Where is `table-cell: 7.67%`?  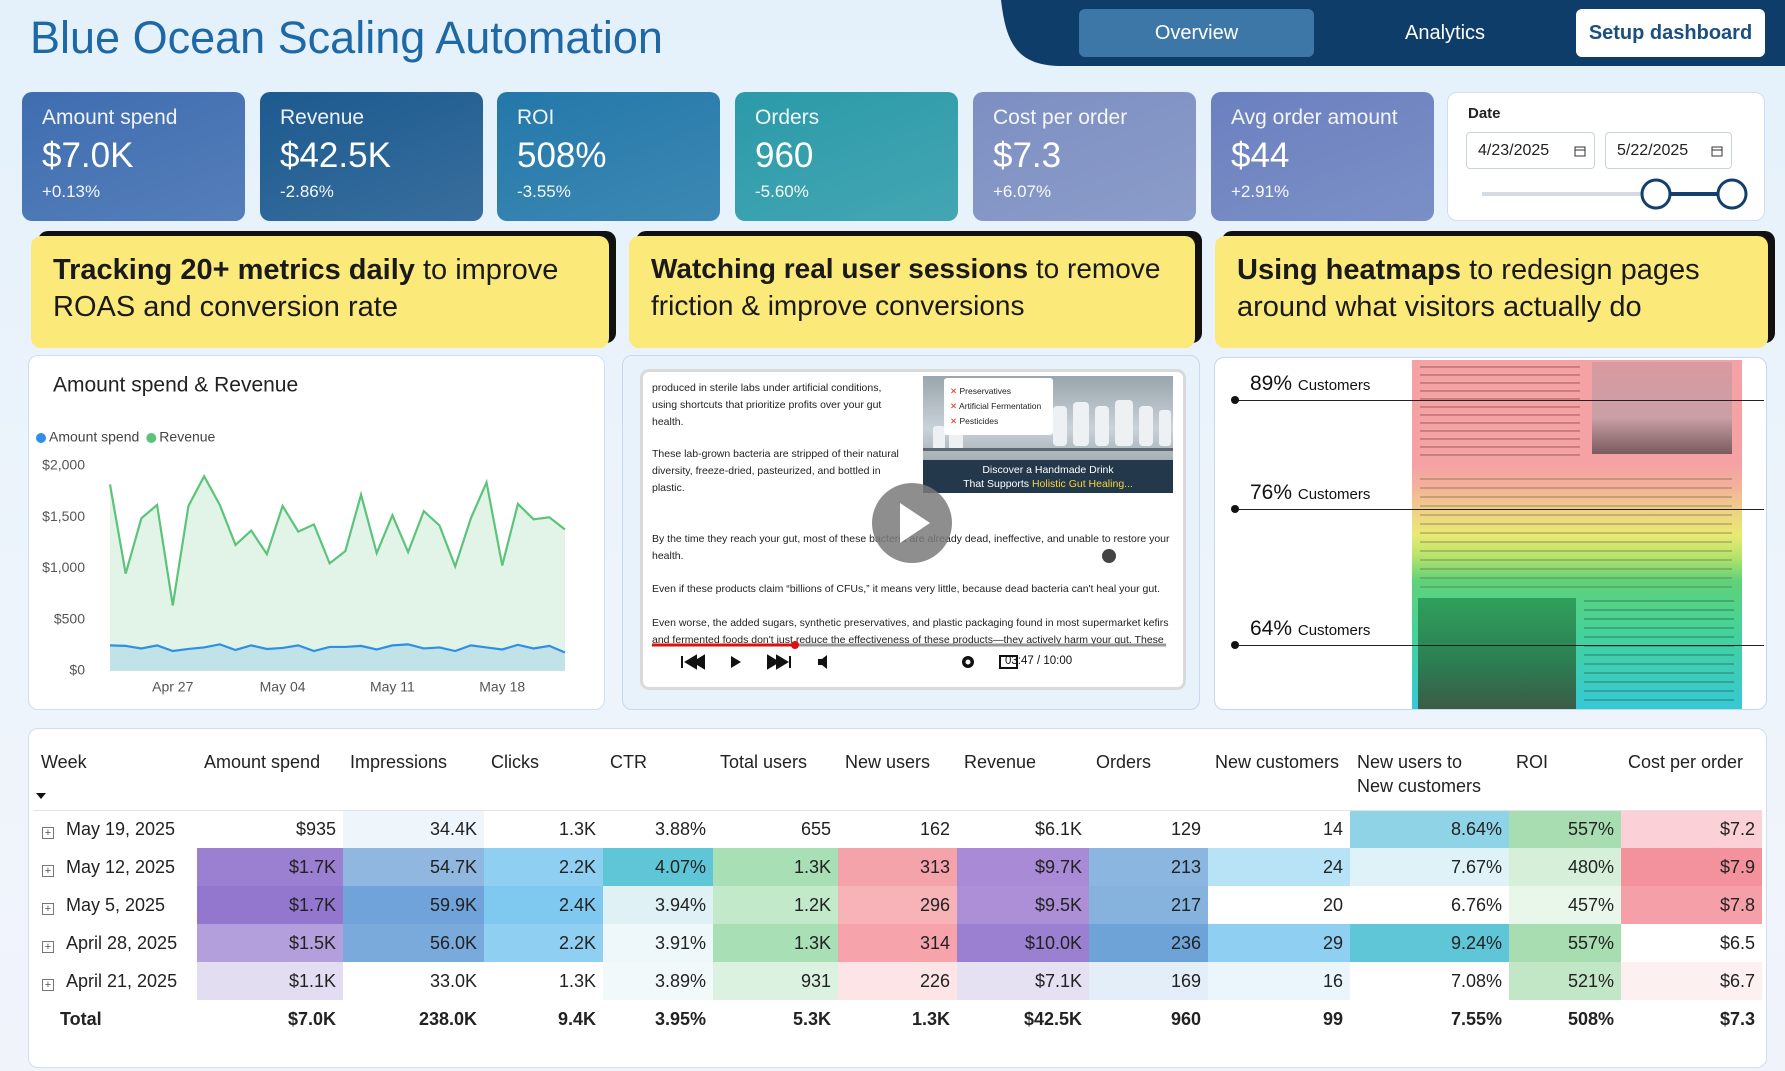 table-cell: 7.67% is located at coordinates (1429, 867).